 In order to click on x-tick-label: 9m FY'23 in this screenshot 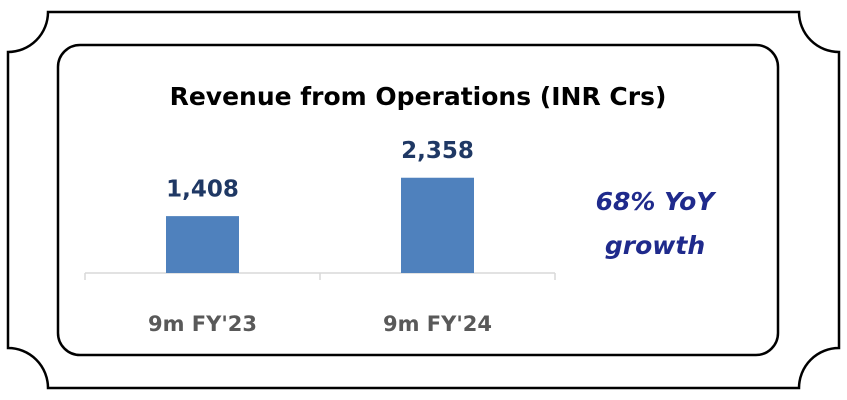, I will do `click(202, 324)`.